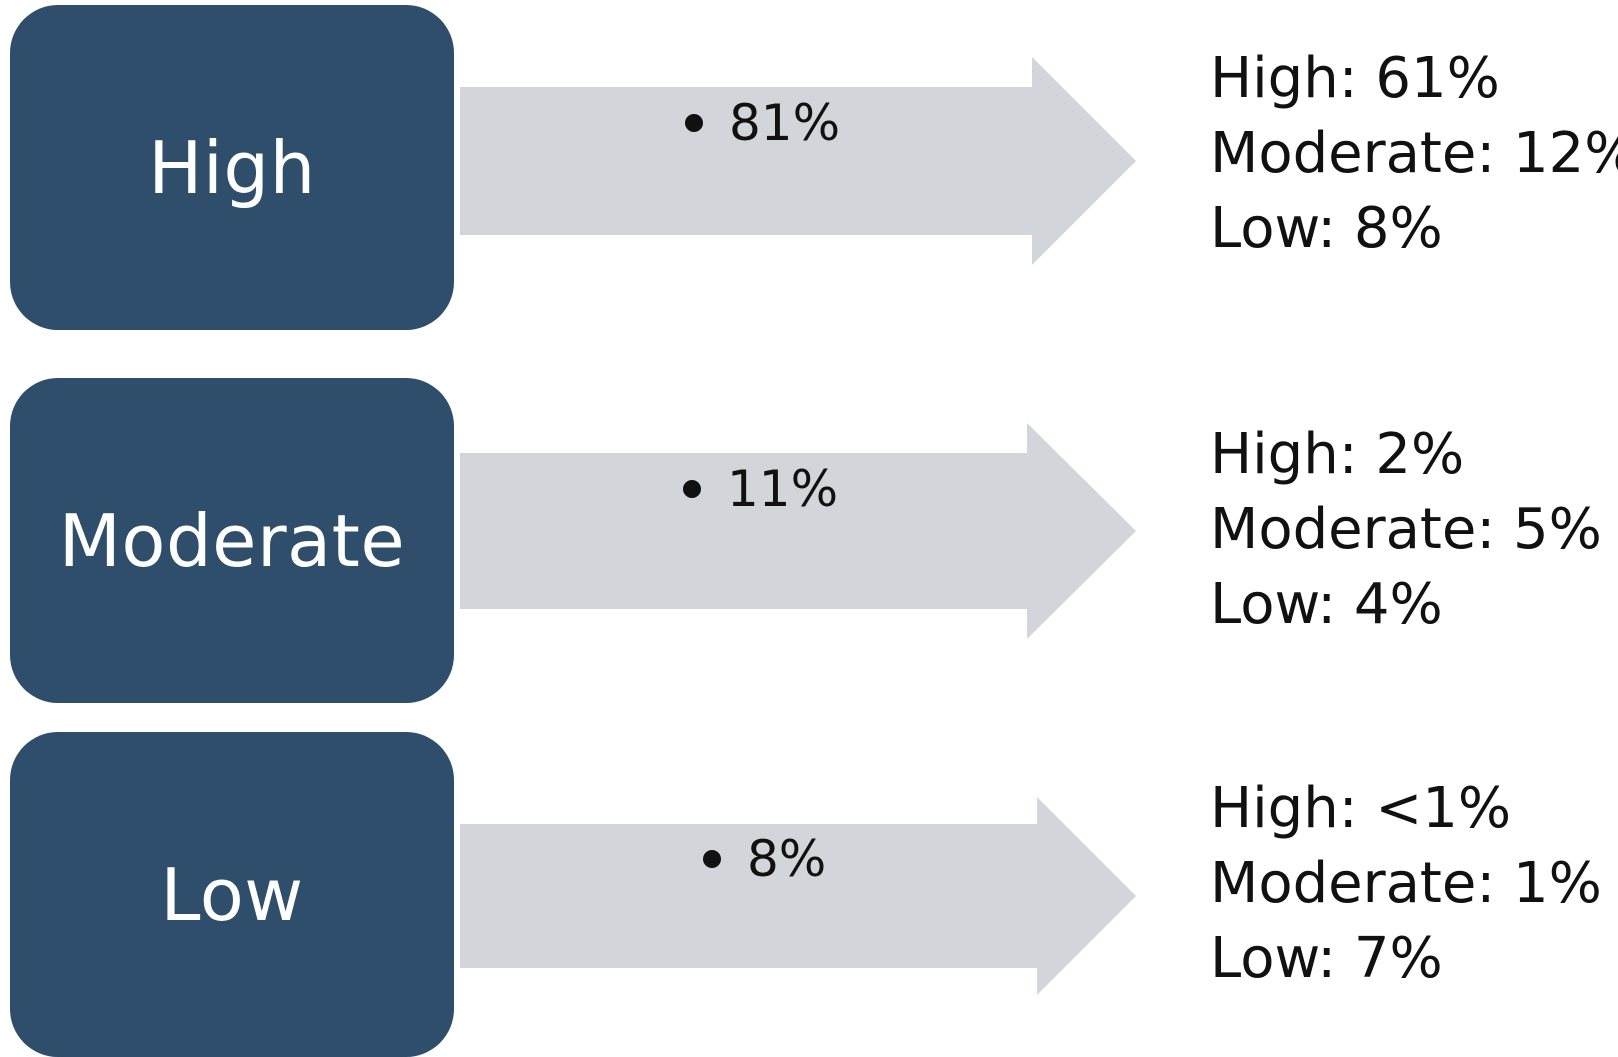 This screenshot has width=1618, height=1057. I want to click on category-box-moderate: Moderate, so click(232, 540).